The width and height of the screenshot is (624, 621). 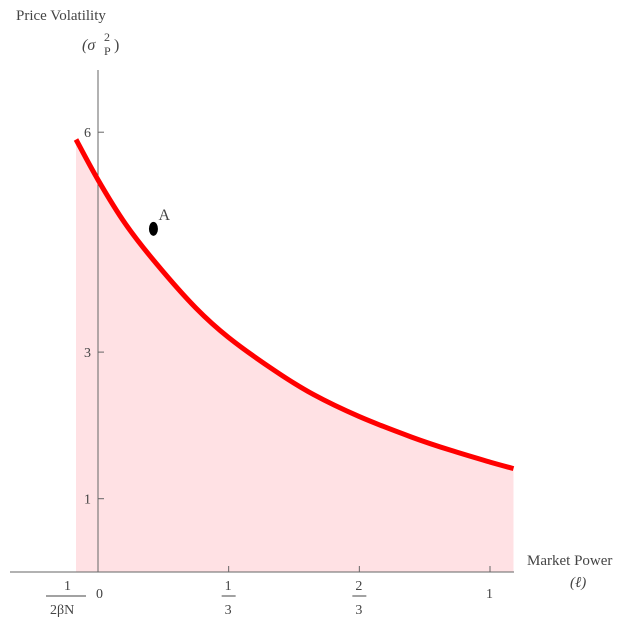 What do you see at coordinates (116, 45) in the screenshot?
I see `y-axis-symbol-close: )` at bounding box center [116, 45].